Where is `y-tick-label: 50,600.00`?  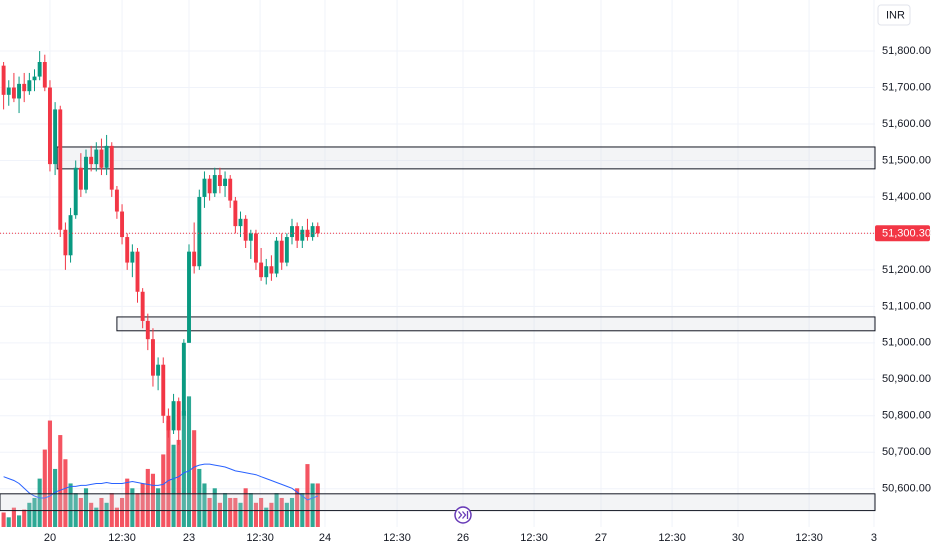
y-tick-label: 50,600.00 is located at coordinates (906, 489).